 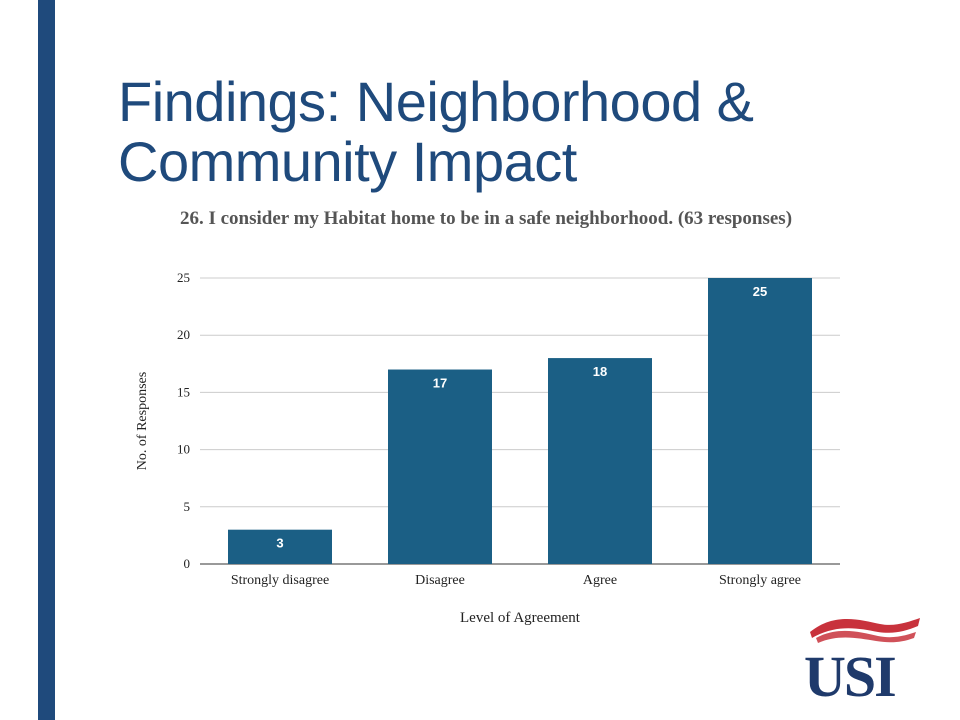 I want to click on data-label: 3, so click(x=279, y=543).